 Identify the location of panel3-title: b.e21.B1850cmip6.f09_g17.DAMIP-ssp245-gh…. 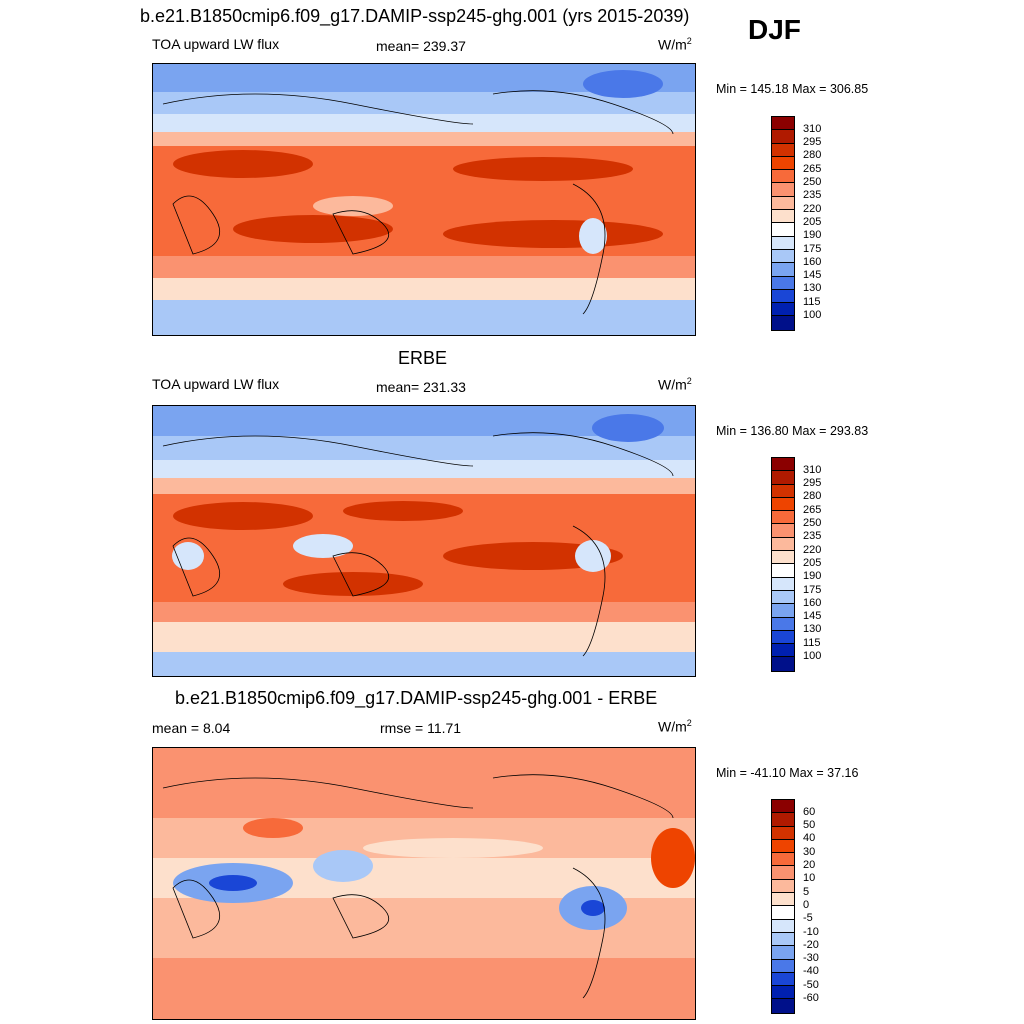
(416, 698).